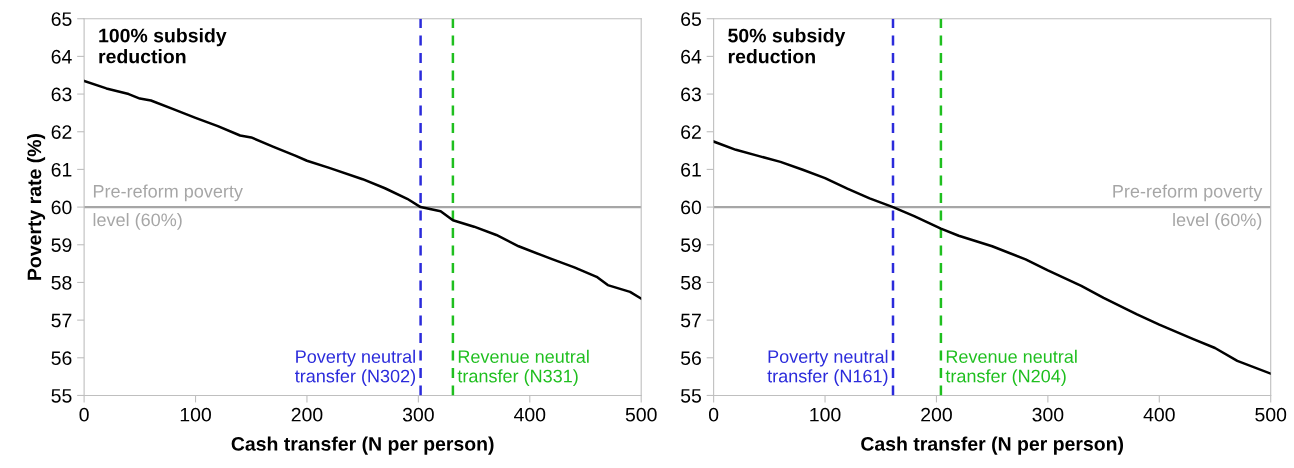  I want to click on text: 50% subsidy reduction, so click(787, 46).